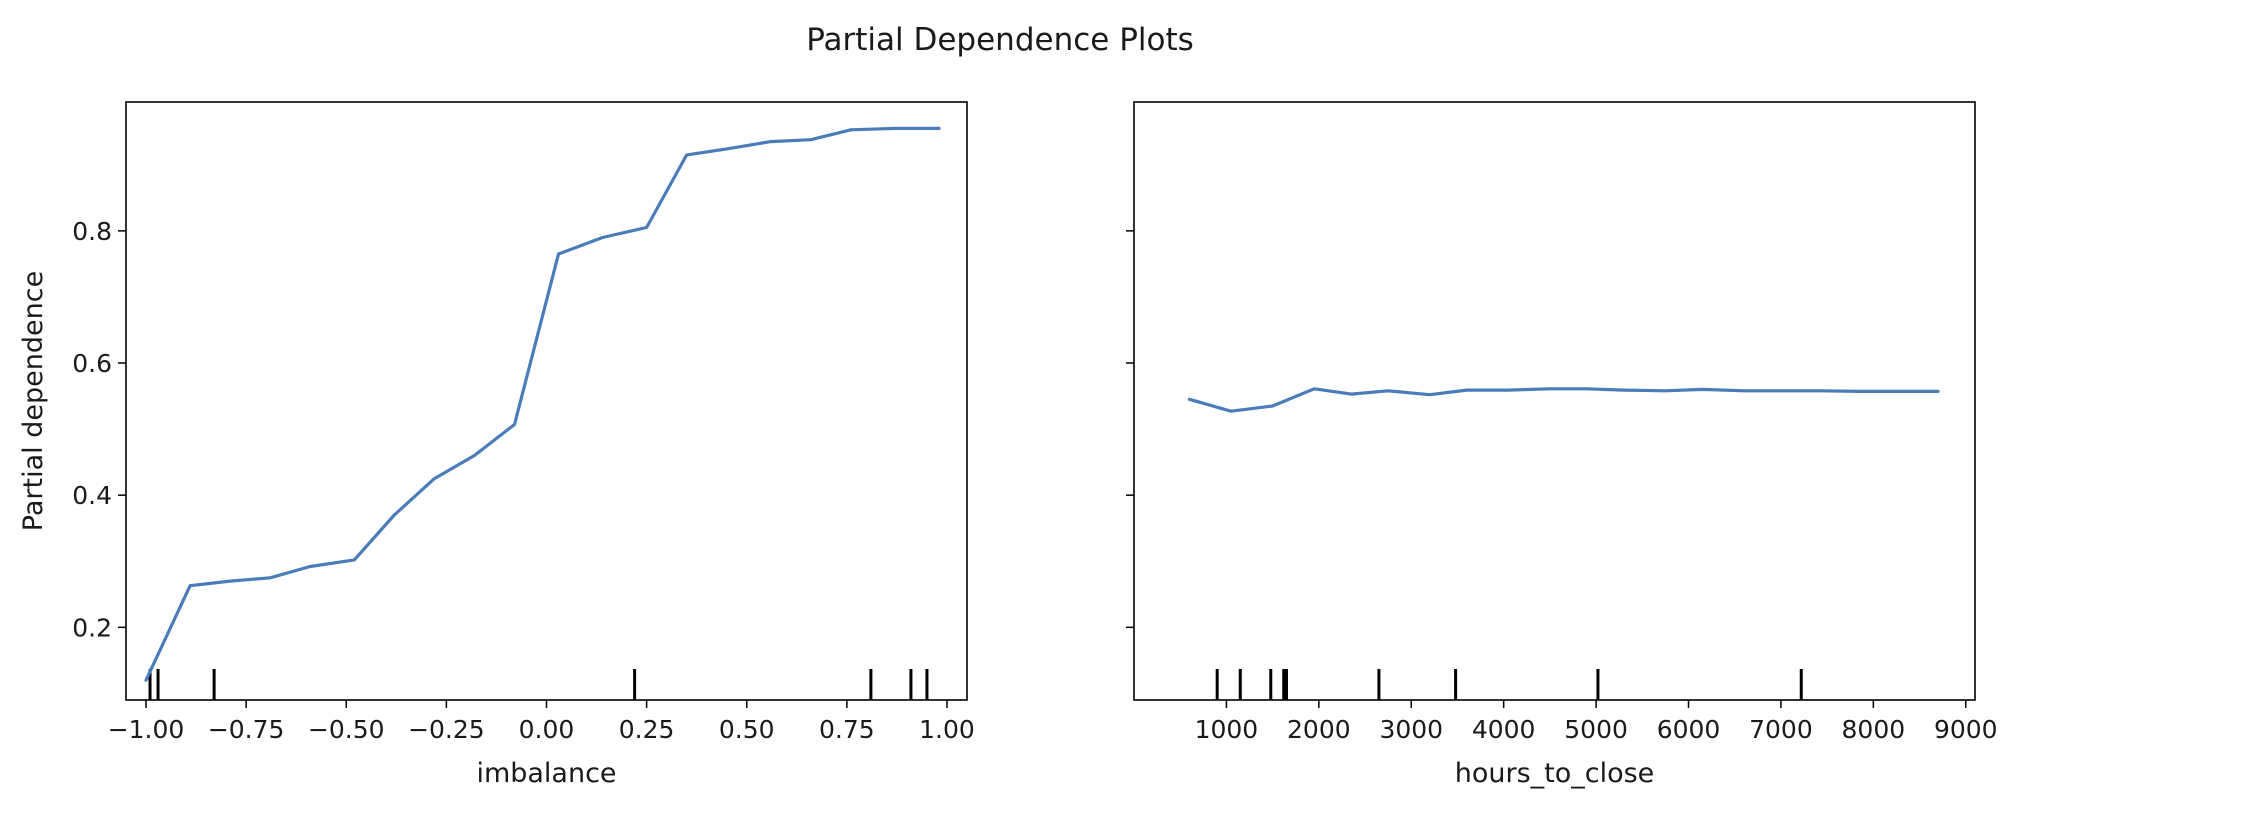  I want to click on x-axis-label: imbalance, so click(546, 773).